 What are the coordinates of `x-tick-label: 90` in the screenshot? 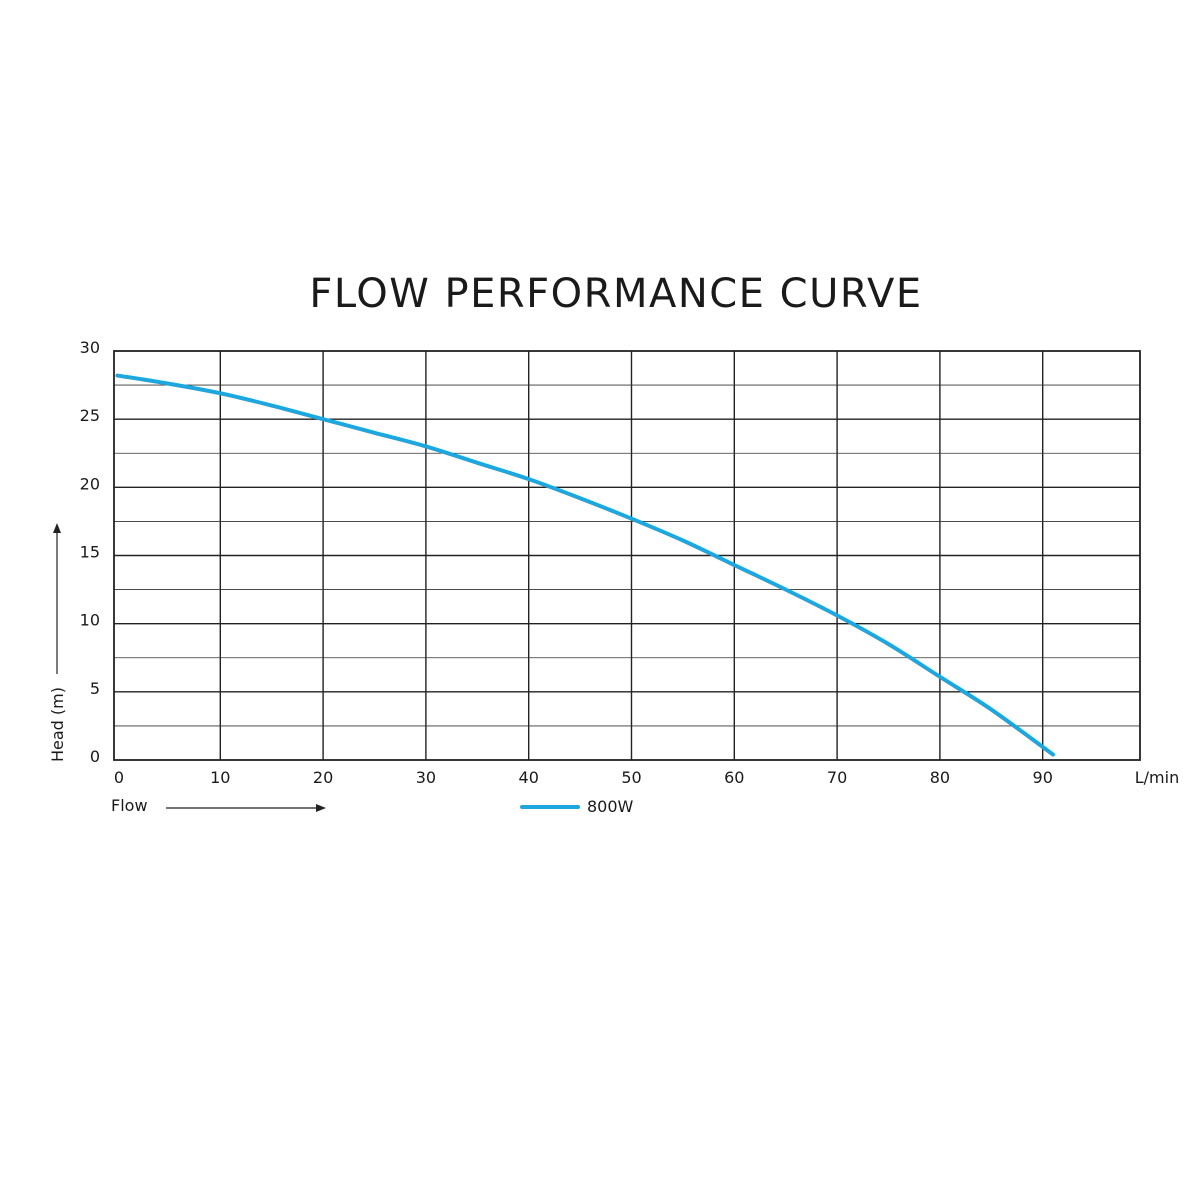 It's located at (1043, 777).